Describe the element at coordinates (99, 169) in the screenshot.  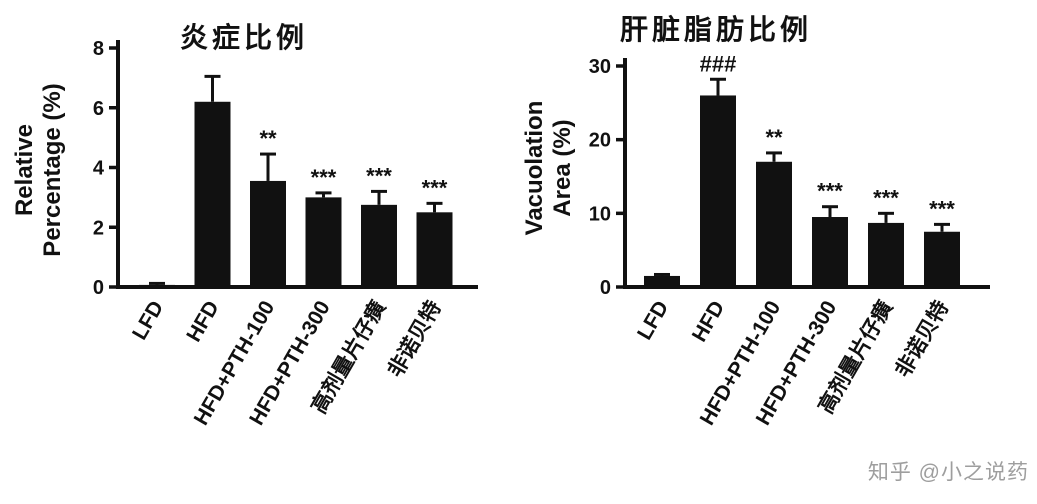
I see `y-tick-label: 4` at that location.